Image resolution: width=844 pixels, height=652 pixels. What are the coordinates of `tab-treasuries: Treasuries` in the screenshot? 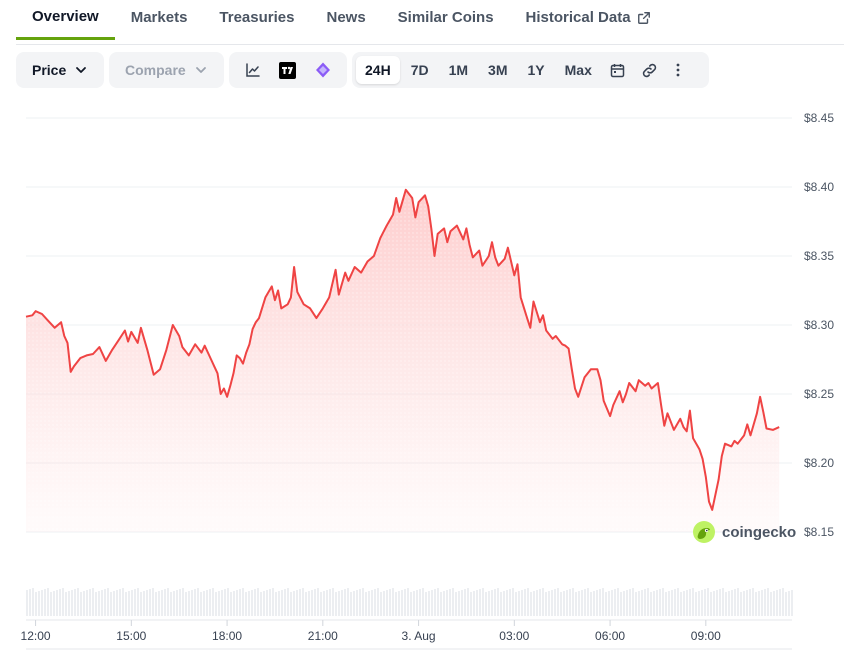 It's located at (256, 20).